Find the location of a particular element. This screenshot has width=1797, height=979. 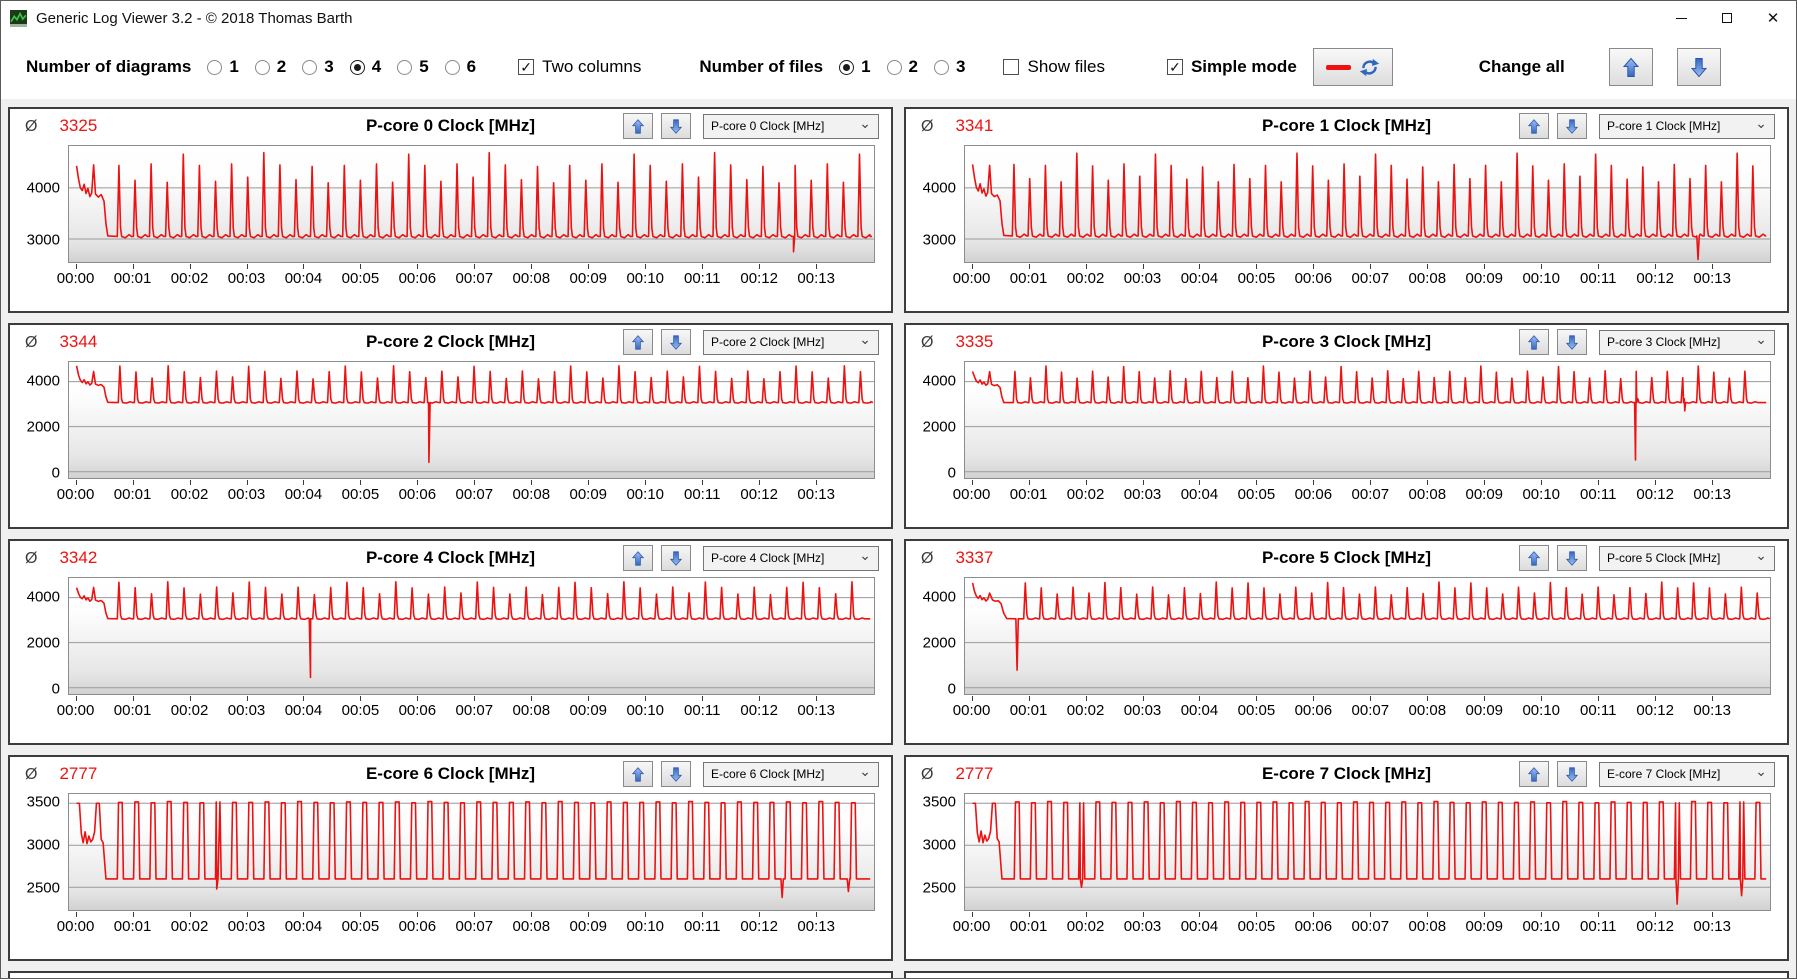

x-tick-label: 00:05 is located at coordinates (360, 926).